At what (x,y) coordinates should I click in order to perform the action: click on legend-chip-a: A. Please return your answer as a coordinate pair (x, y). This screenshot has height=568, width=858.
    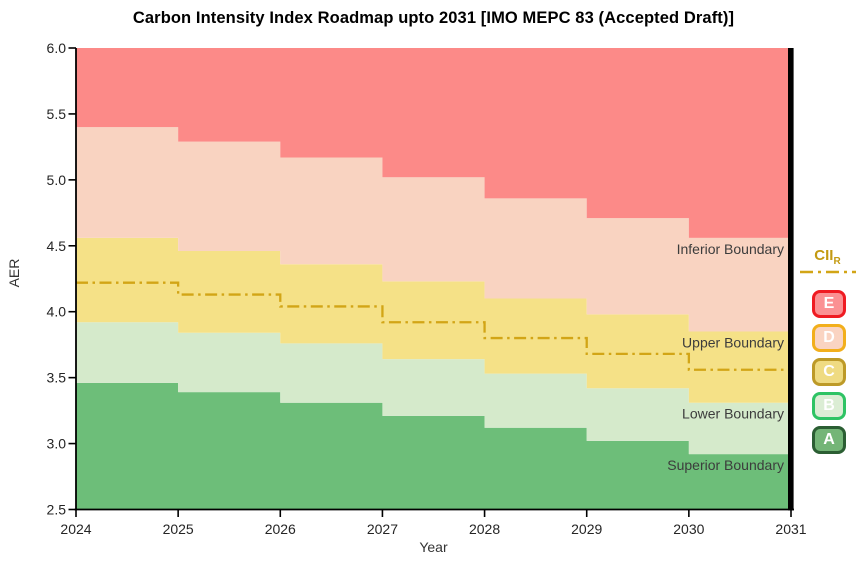
    Looking at the image, I should click on (829, 440).